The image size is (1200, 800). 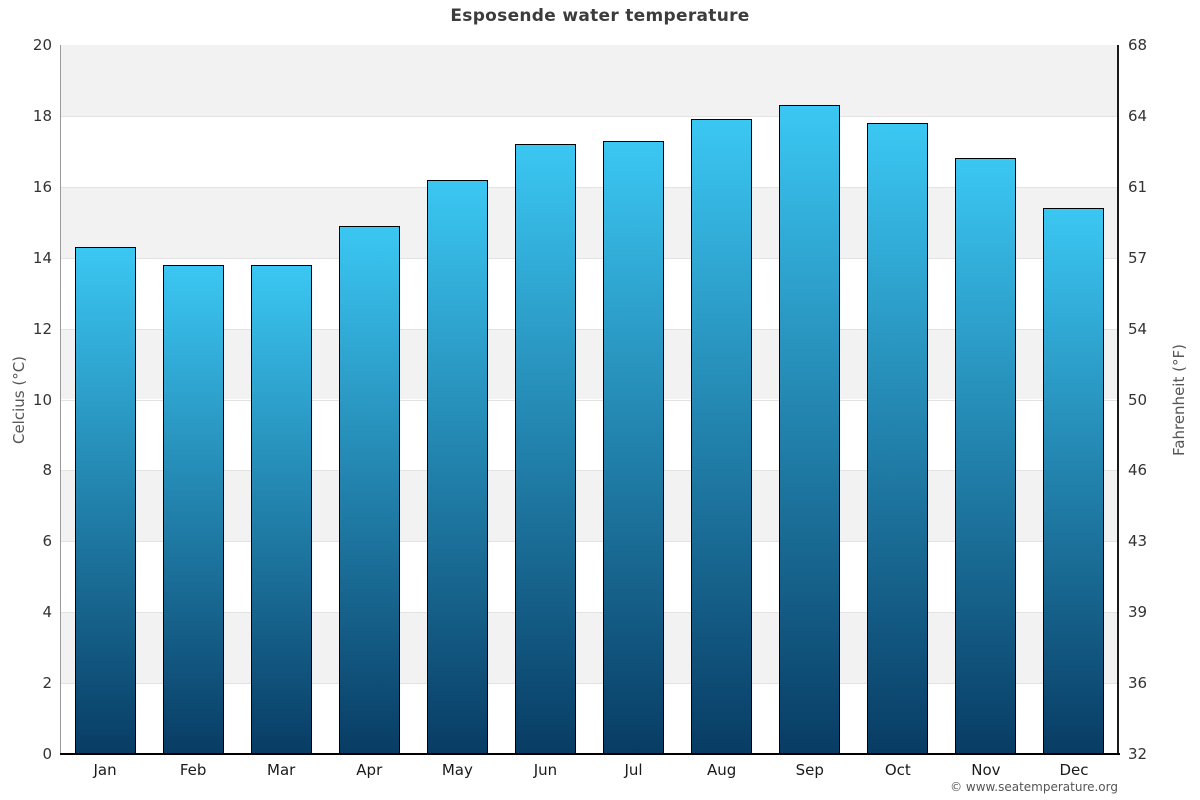 What do you see at coordinates (986, 770) in the screenshot?
I see `x-tick-nov: Nov` at bounding box center [986, 770].